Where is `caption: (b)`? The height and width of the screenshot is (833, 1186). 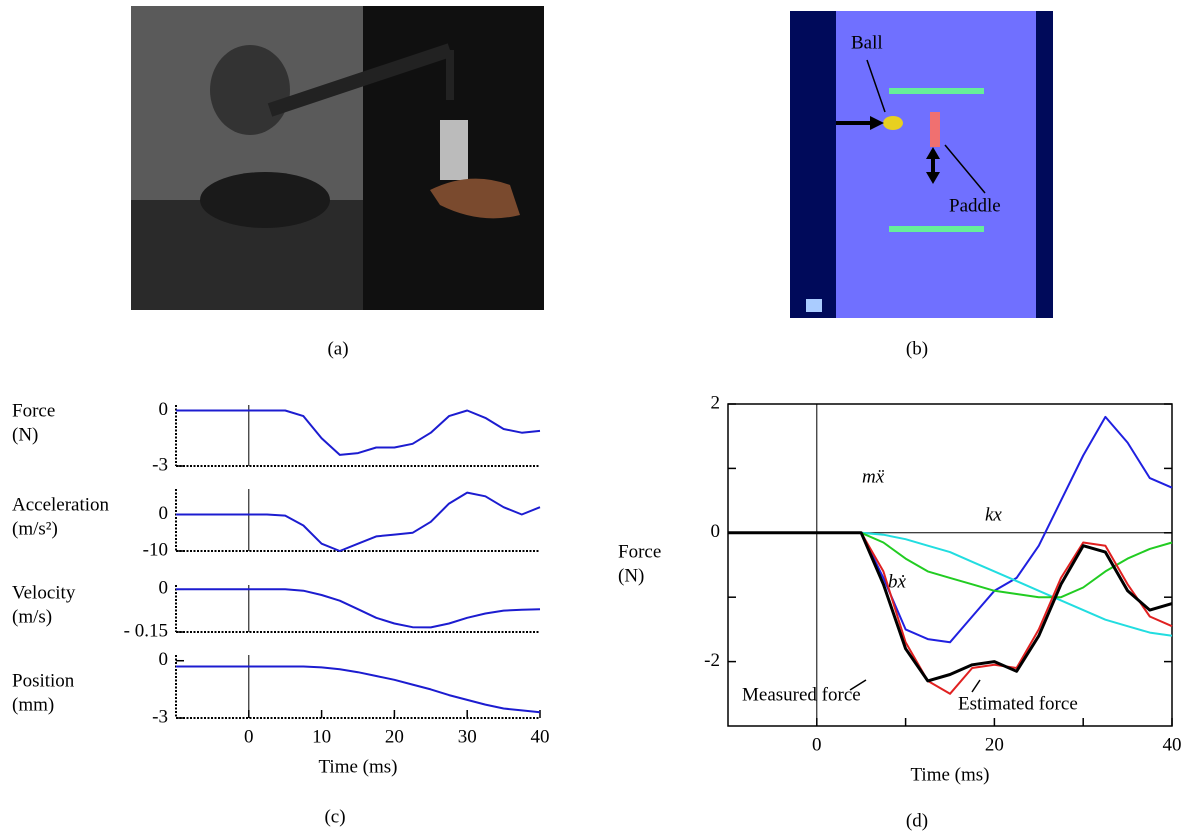
caption: (b) is located at coordinates (917, 348).